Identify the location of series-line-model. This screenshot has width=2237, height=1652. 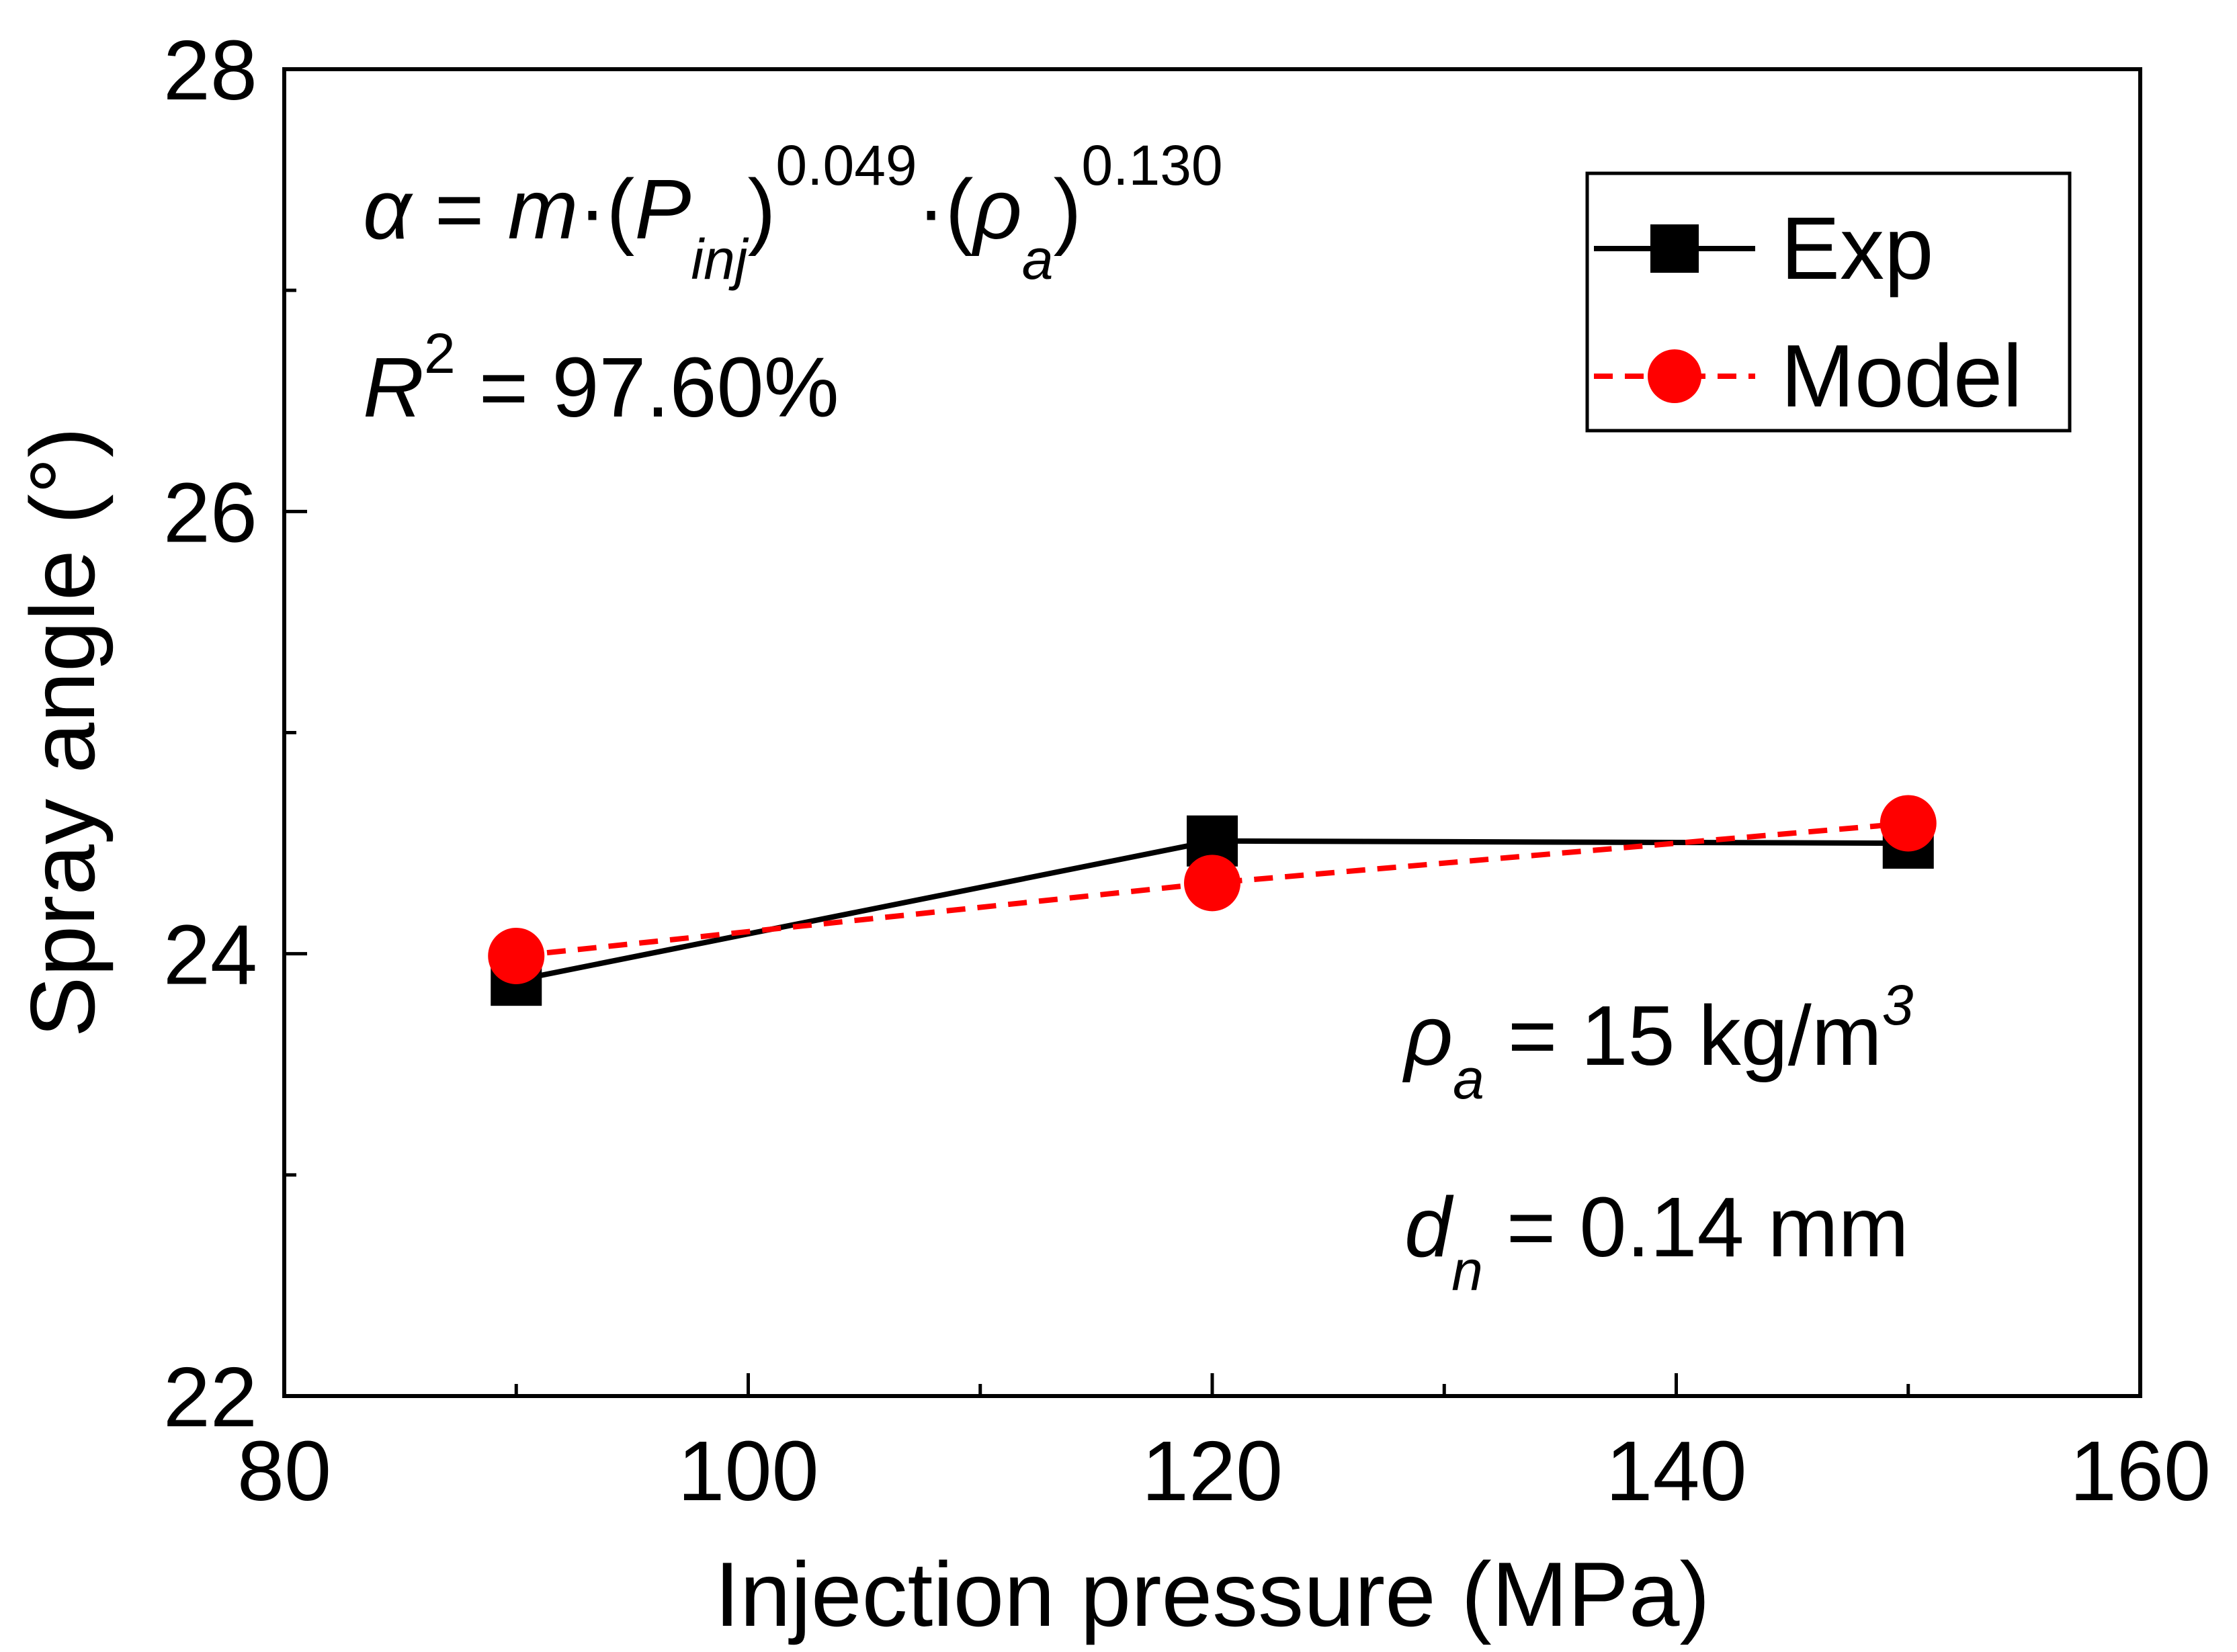
(1212, 889).